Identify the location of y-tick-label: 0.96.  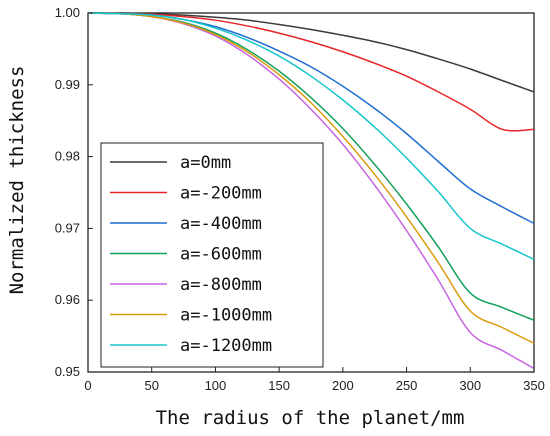
(67, 299).